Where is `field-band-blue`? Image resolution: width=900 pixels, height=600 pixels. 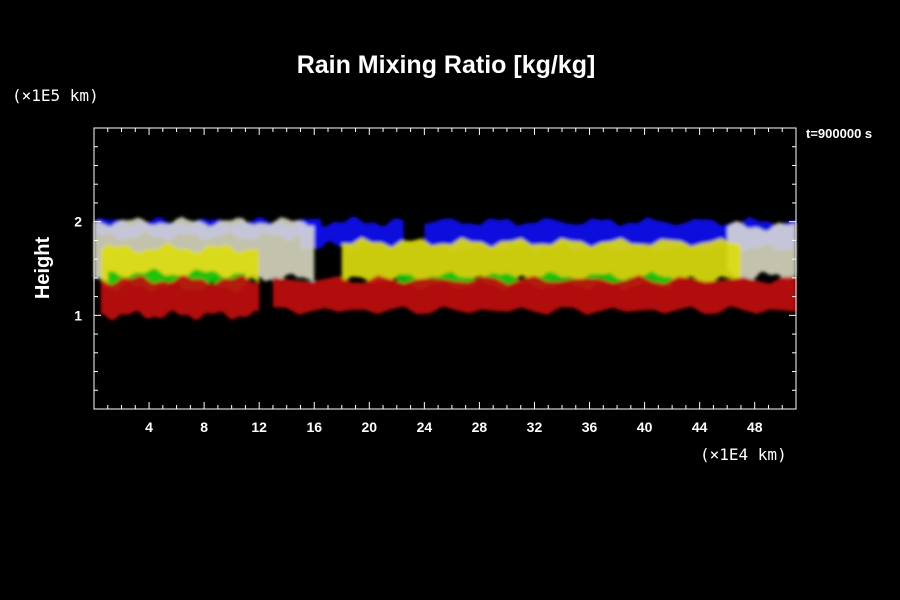 field-band-blue is located at coordinates (352, 233).